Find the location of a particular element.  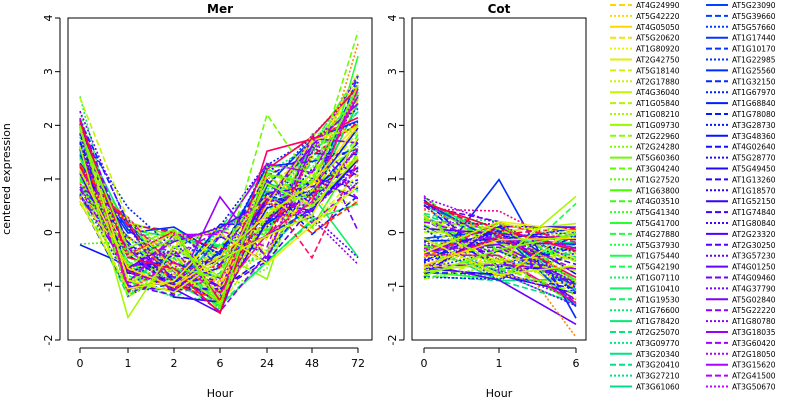

legend-item: AT2G42750 is located at coordinates (645, 60).